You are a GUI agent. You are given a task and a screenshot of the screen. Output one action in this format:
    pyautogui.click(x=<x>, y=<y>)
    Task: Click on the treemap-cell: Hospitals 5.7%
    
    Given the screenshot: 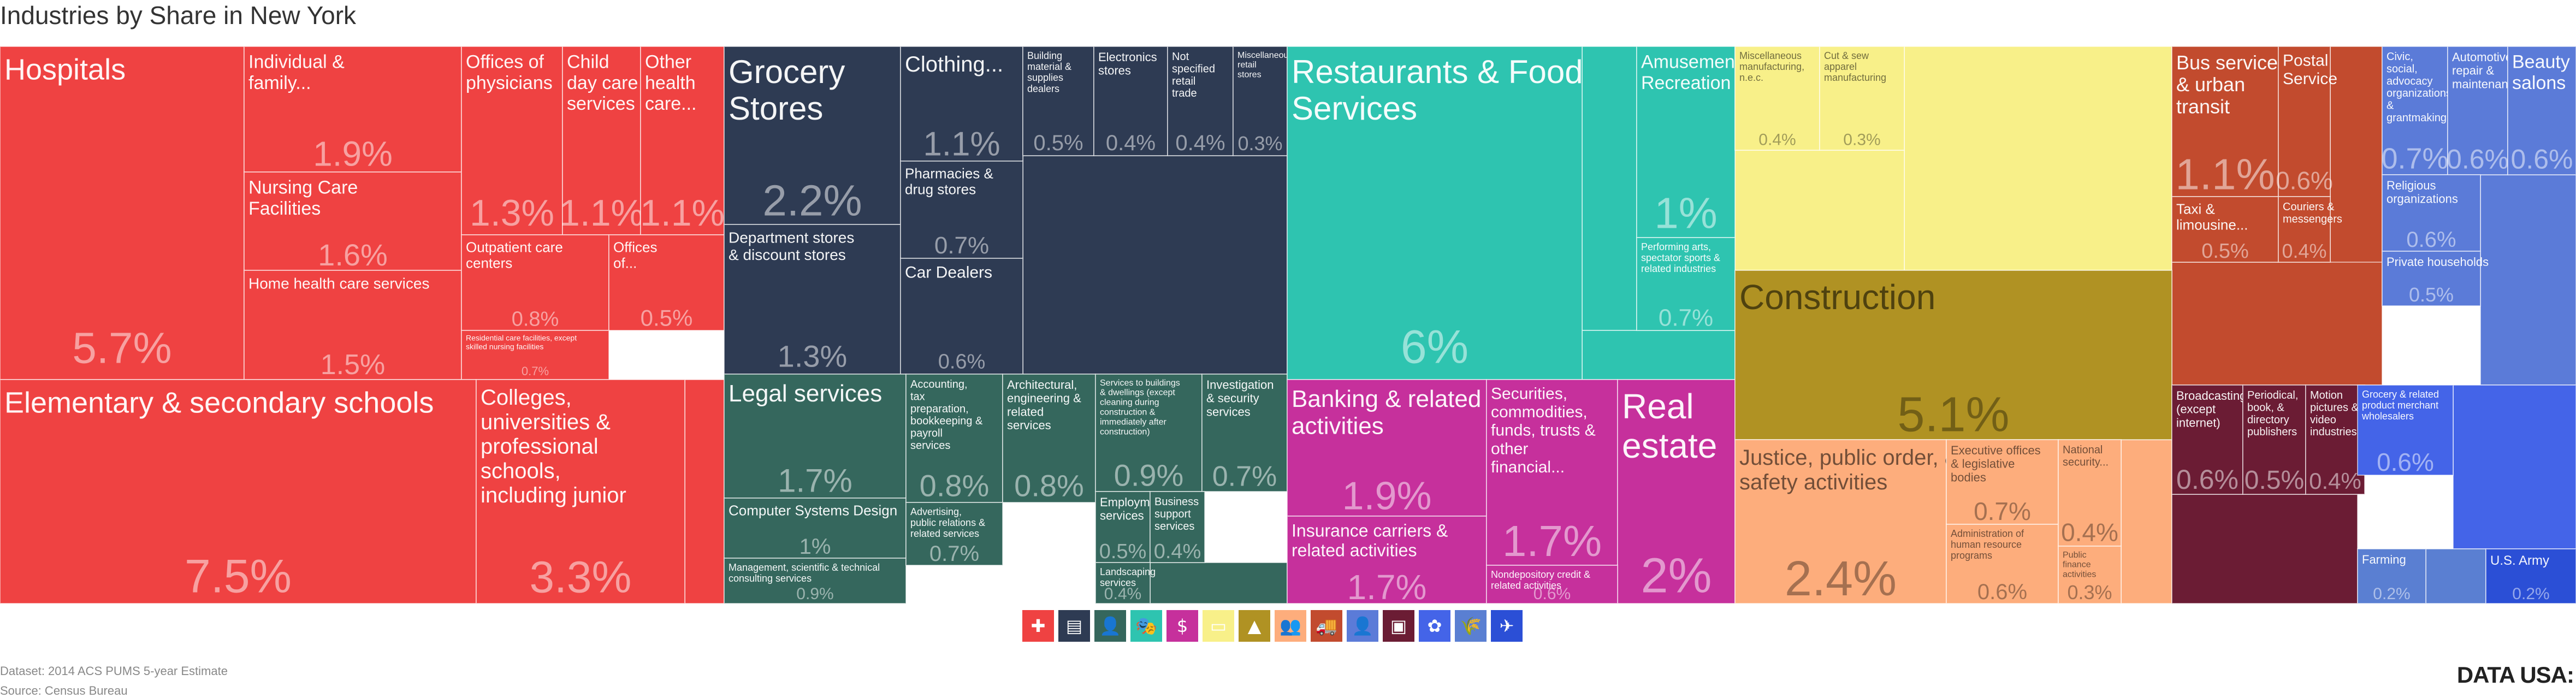 What is the action you would take?
    pyautogui.click(x=122, y=213)
    